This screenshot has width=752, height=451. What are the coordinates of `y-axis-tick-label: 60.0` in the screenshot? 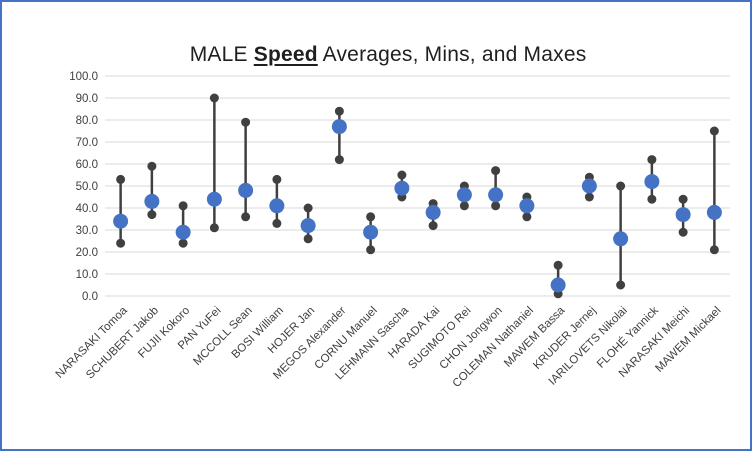 It's located at (87, 165).